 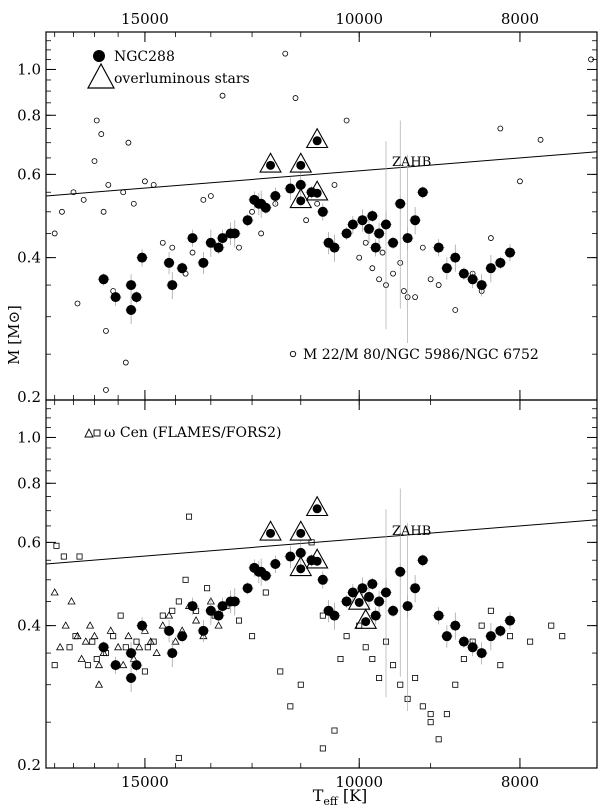 What do you see at coordinates (89, 432) in the screenshot?
I see `legend-omega-triangle-marker` at bounding box center [89, 432].